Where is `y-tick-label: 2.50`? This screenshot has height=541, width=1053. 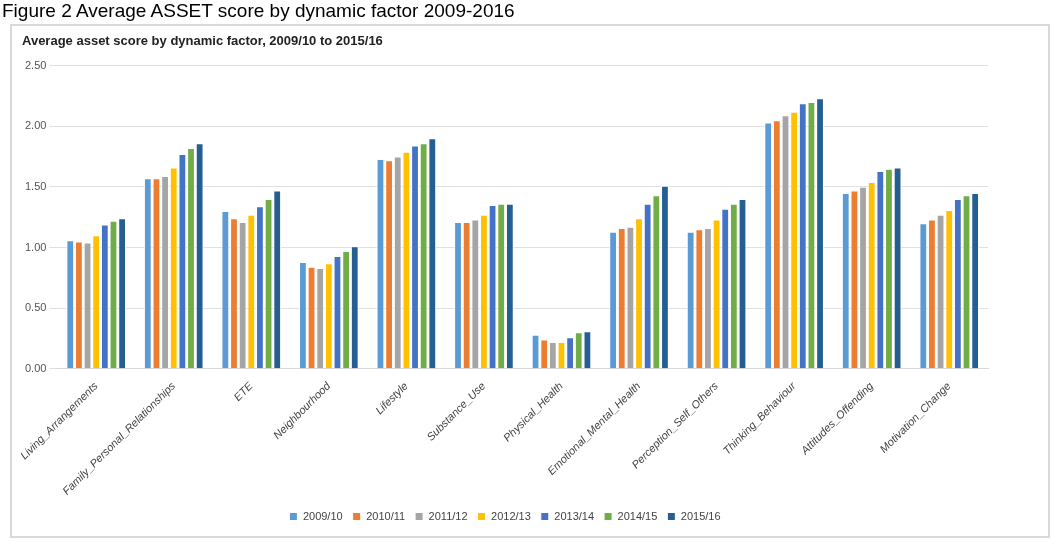
y-tick-label: 2.50 is located at coordinates (35, 64).